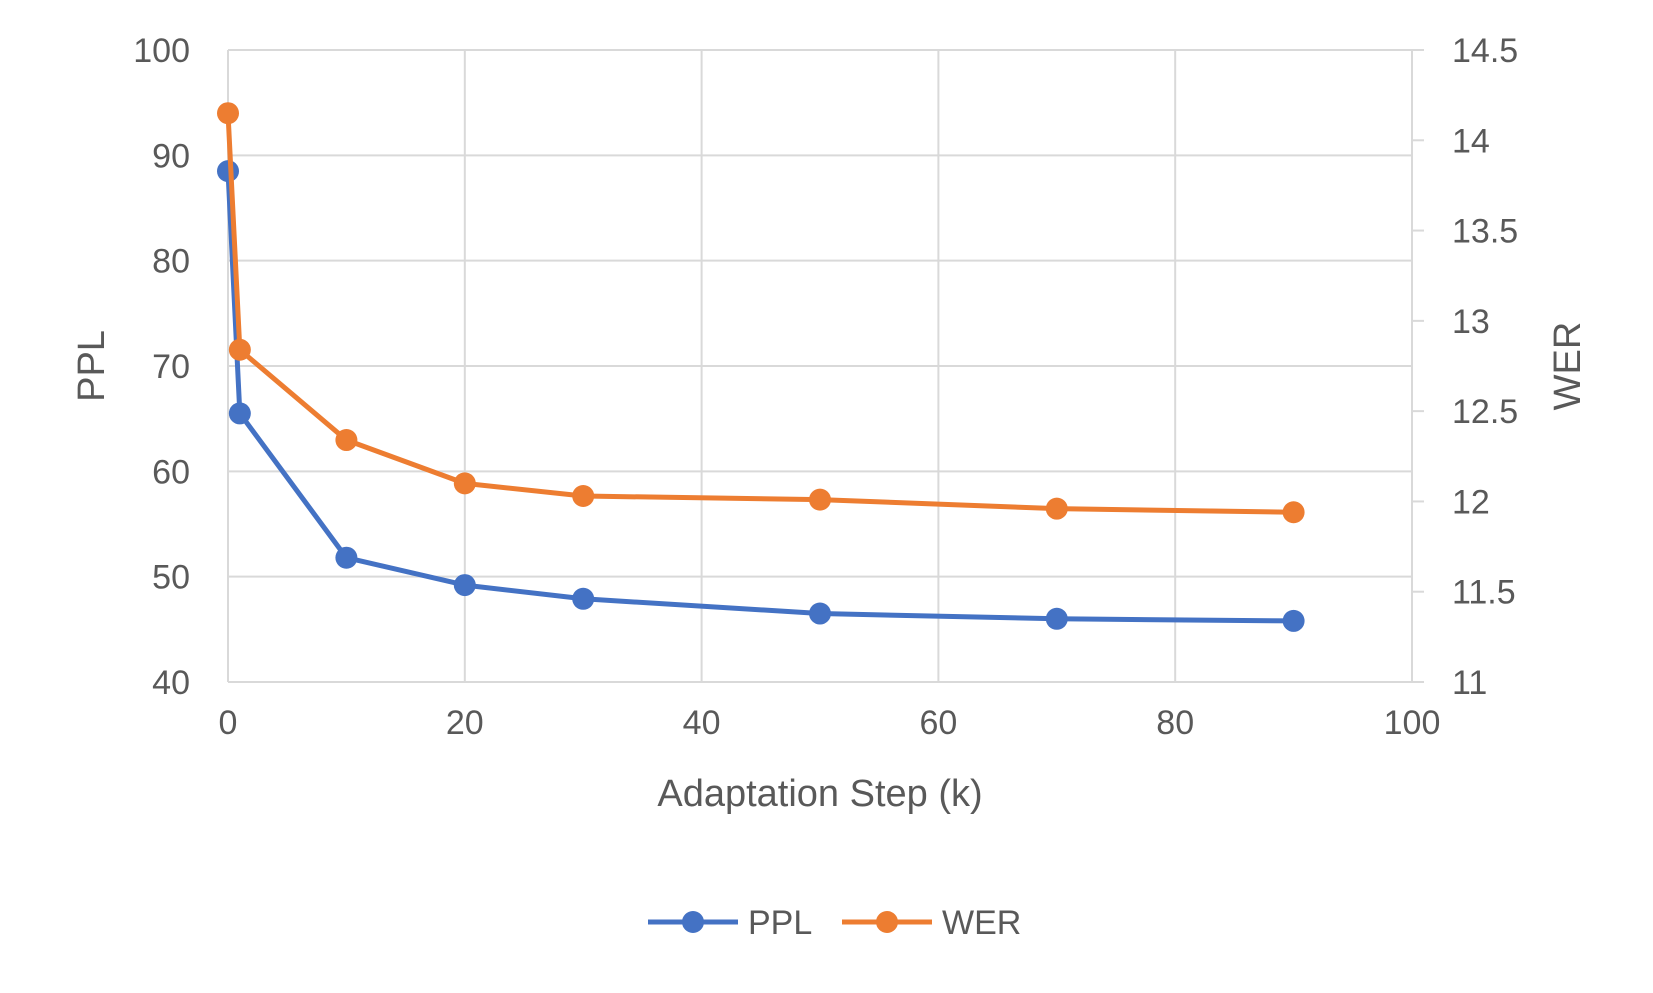 Image resolution: width=1653 pixels, height=993 pixels. I want to click on y-tick-label: 80, so click(171, 262).